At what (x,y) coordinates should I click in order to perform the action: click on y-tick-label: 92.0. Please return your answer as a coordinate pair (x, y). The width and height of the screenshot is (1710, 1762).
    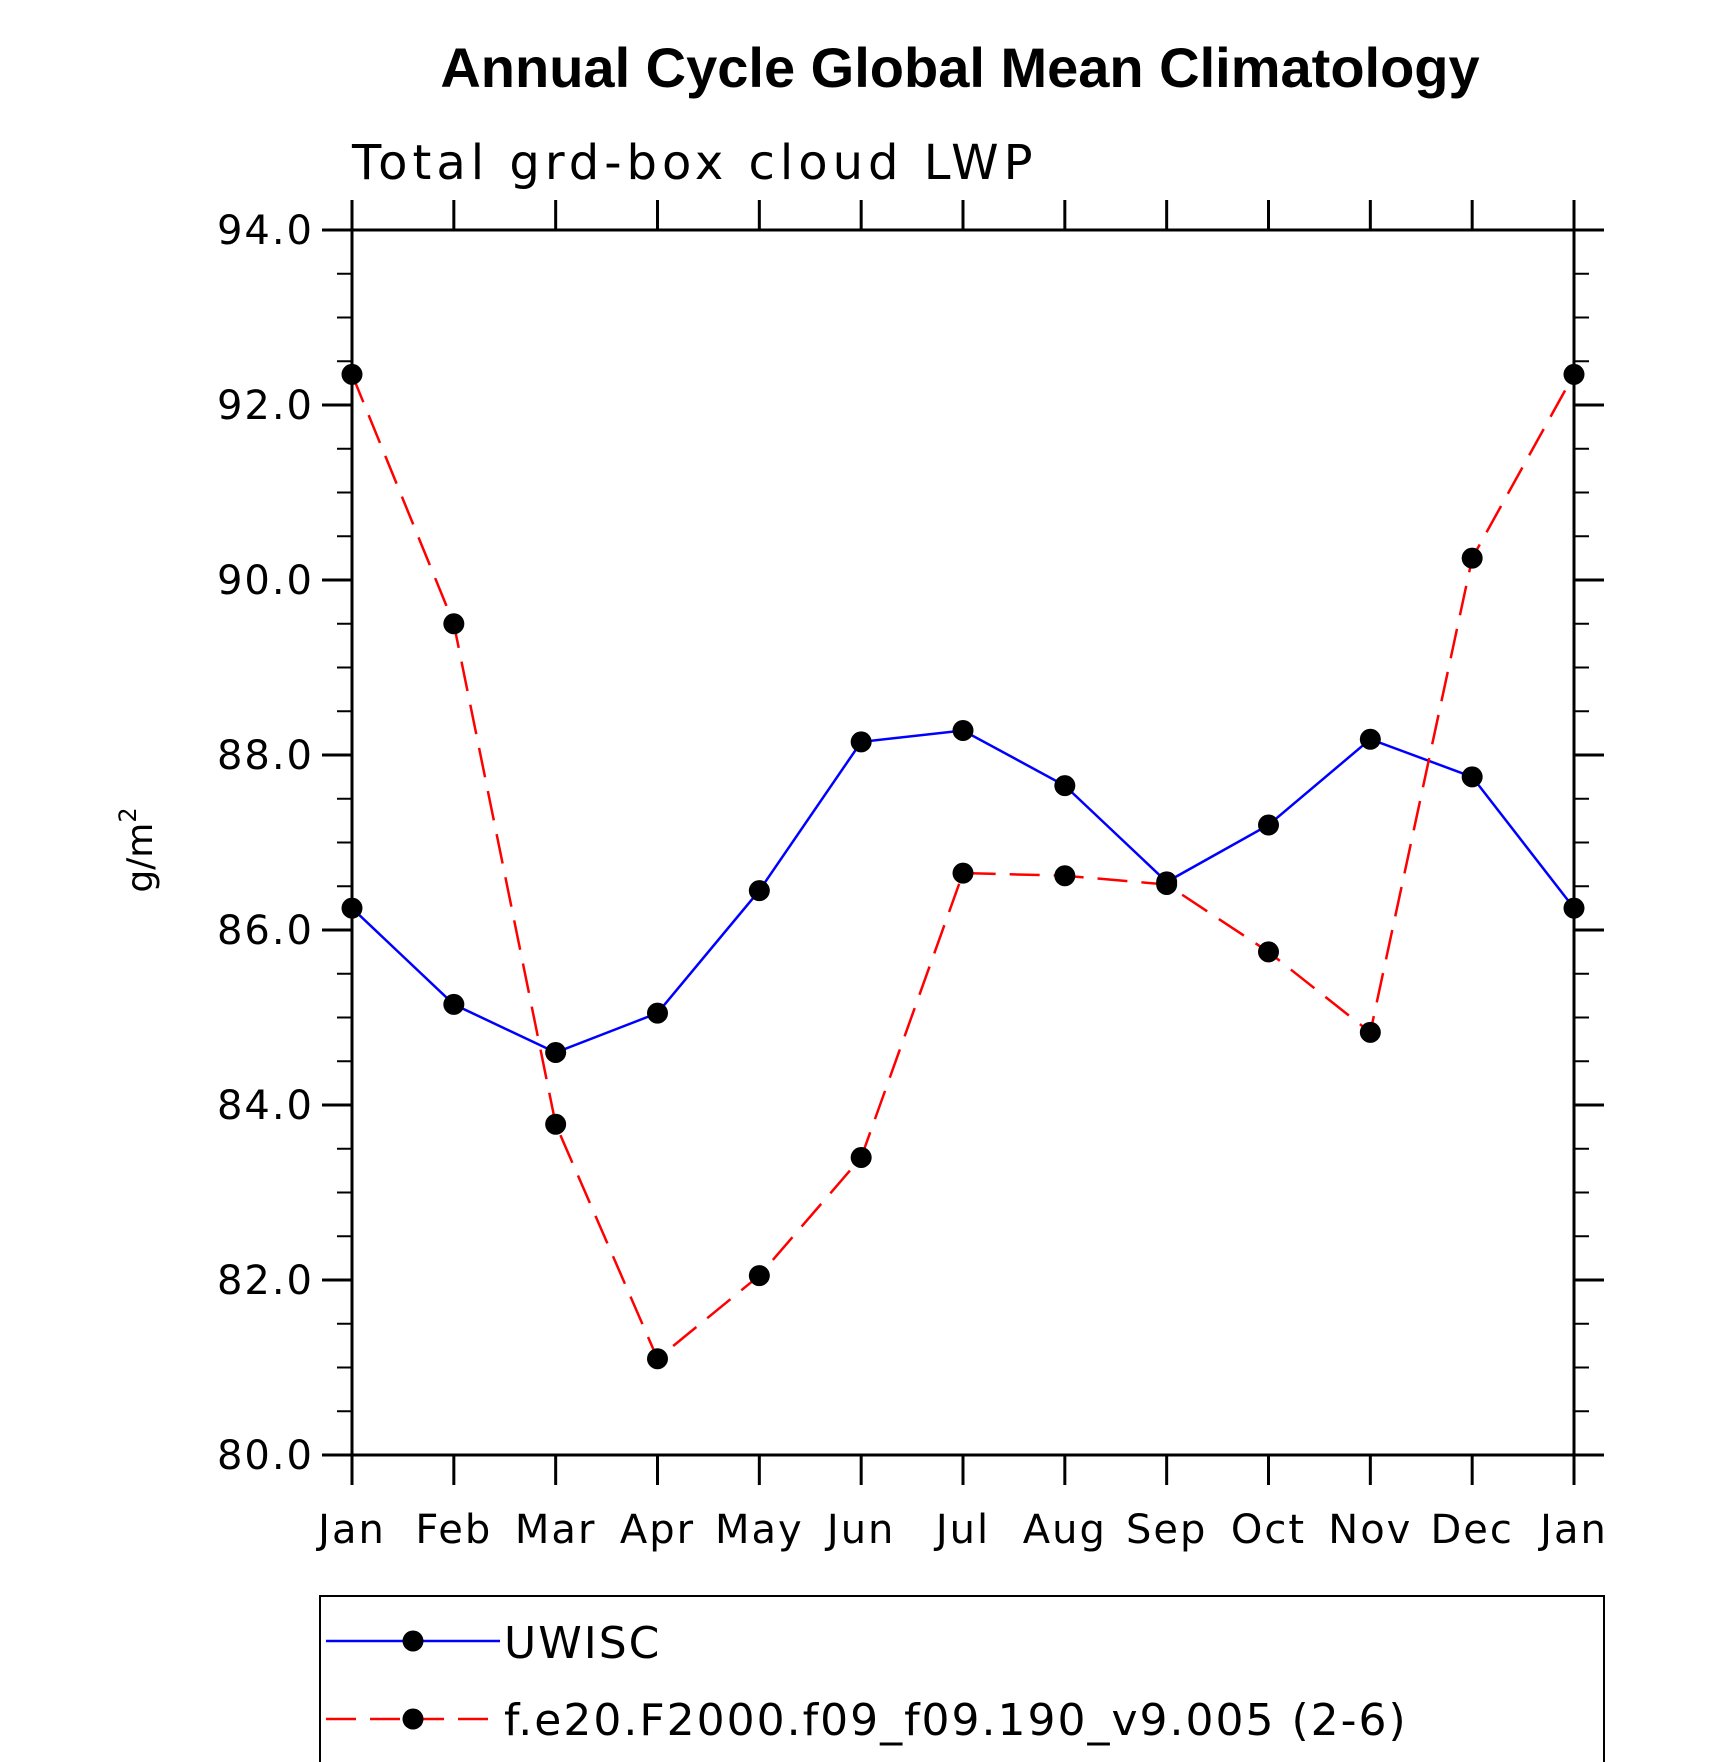
    Looking at the image, I should click on (265, 406).